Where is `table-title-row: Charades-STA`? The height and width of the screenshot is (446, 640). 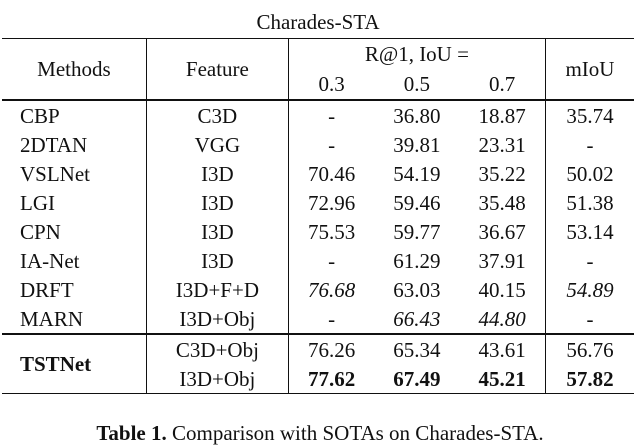
table-title-row: Charades-STA is located at coordinates (318, 22).